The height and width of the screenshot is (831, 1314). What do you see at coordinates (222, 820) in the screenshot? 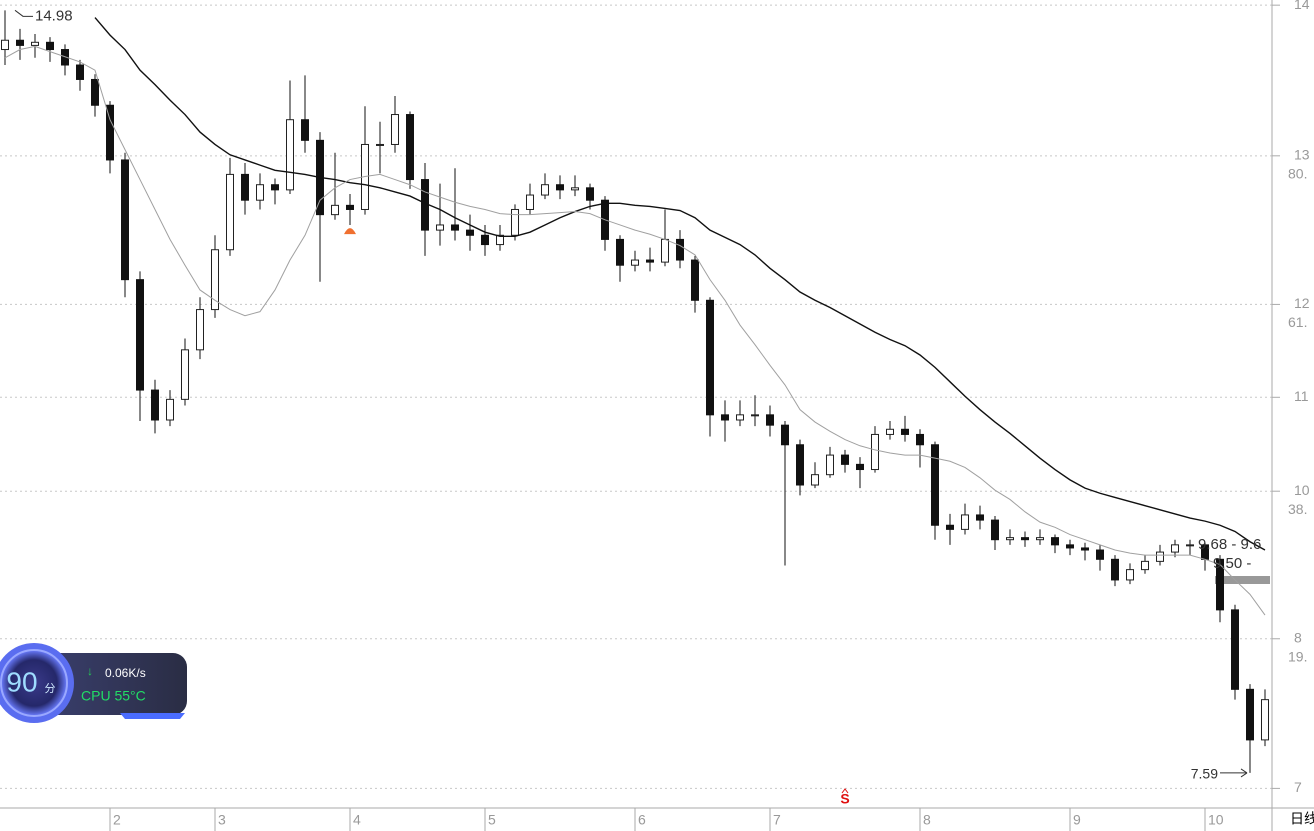
I see `x-tick-label: 3` at bounding box center [222, 820].